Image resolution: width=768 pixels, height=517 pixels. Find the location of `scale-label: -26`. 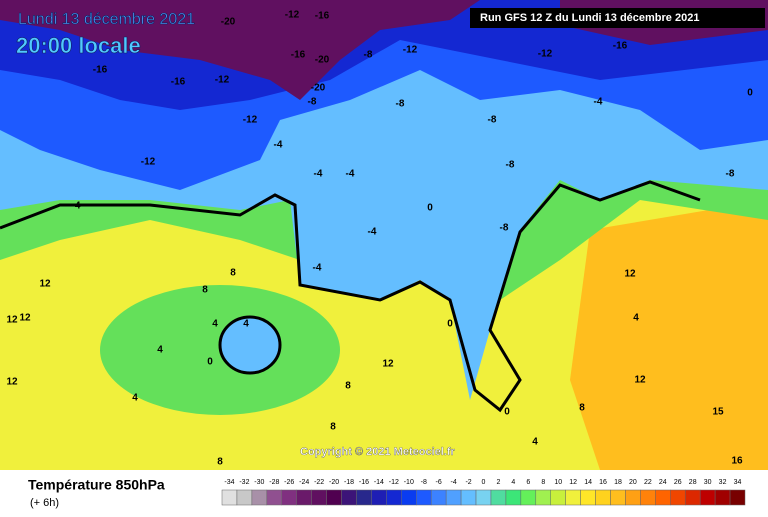

scale-label: -26 is located at coordinates (289, 482).